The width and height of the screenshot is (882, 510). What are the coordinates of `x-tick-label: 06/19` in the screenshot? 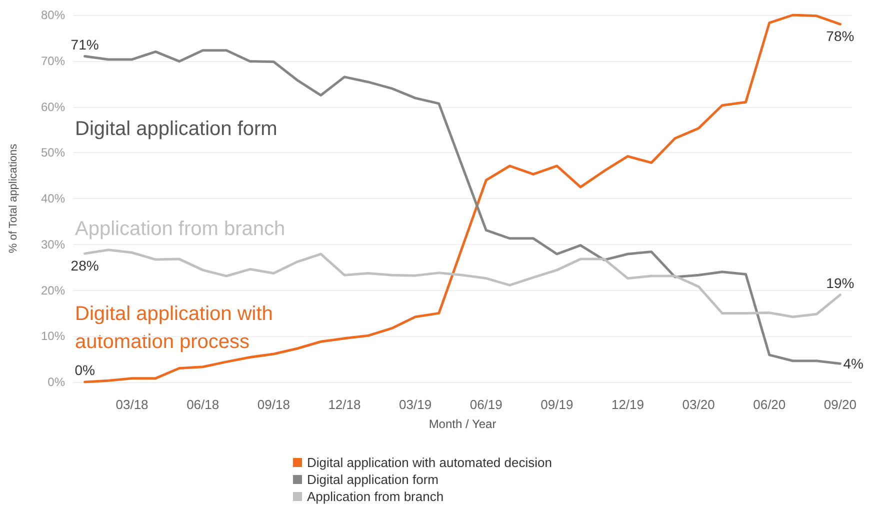 It's located at (486, 404).